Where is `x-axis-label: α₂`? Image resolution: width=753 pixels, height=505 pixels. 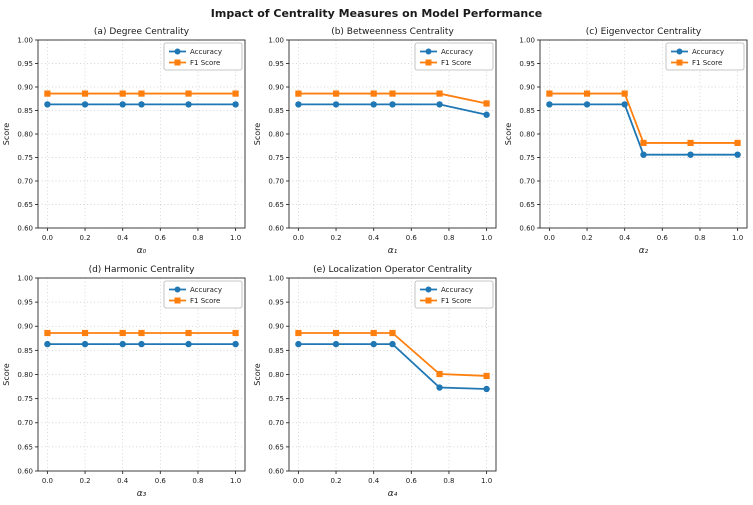 x-axis-label: α₂ is located at coordinates (644, 251).